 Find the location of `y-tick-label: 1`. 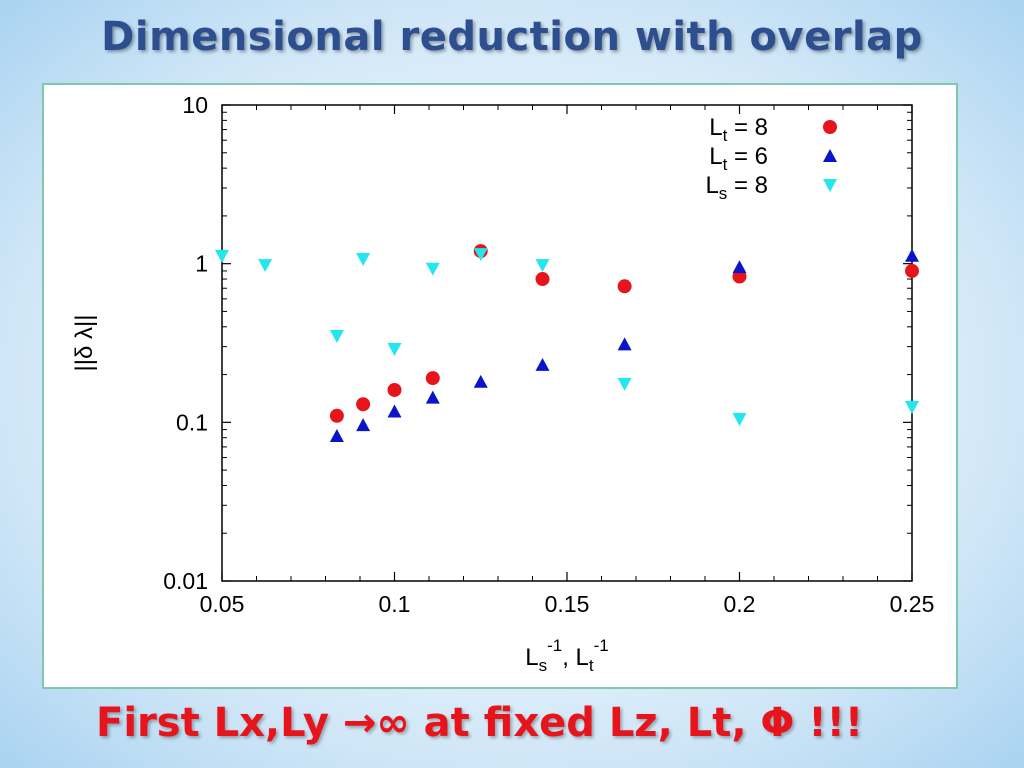

y-tick-label: 1 is located at coordinates (201, 264).